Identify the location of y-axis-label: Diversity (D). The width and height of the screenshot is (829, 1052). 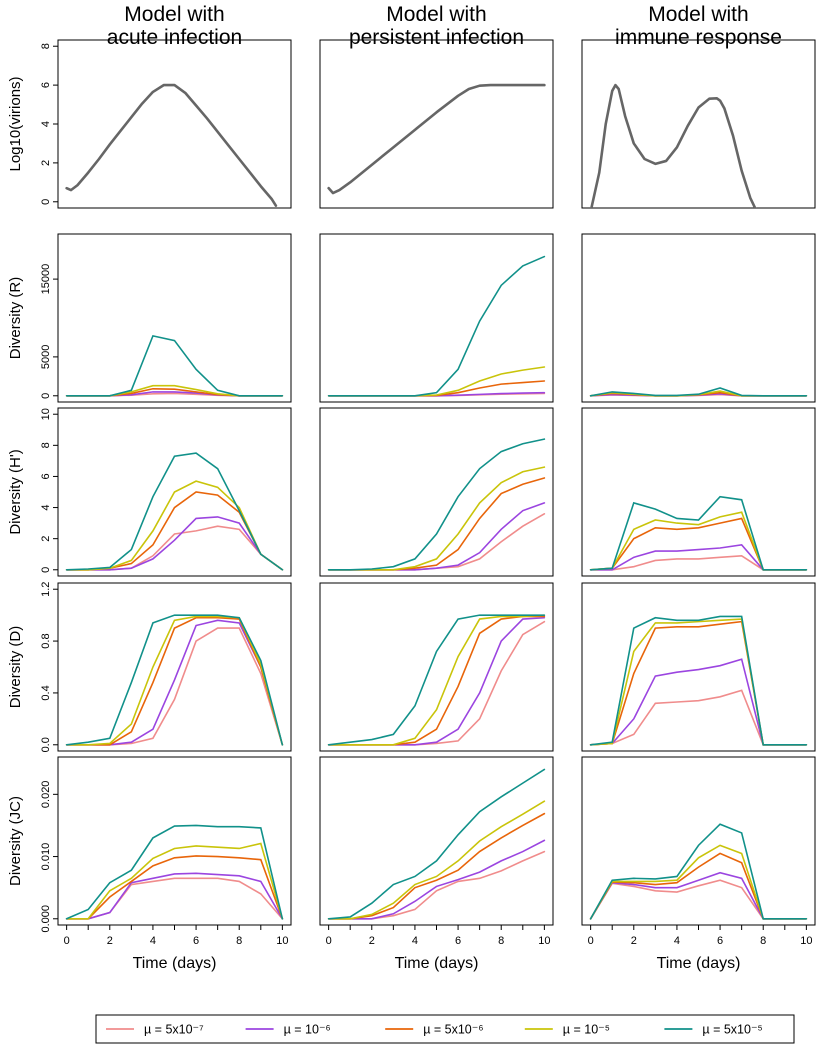
(15, 667).